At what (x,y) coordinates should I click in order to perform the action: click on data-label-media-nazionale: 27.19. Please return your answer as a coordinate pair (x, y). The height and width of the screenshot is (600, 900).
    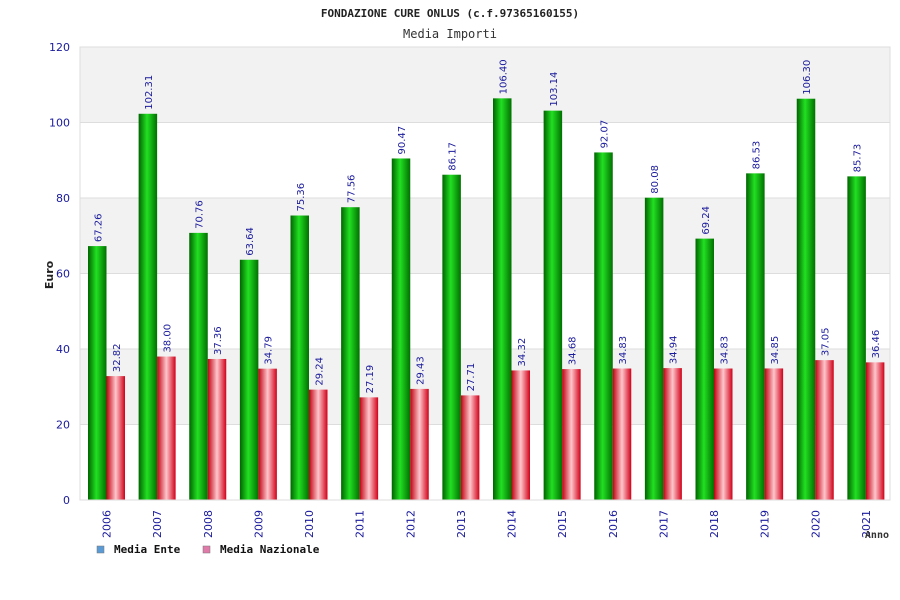
    Looking at the image, I should click on (370, 379).